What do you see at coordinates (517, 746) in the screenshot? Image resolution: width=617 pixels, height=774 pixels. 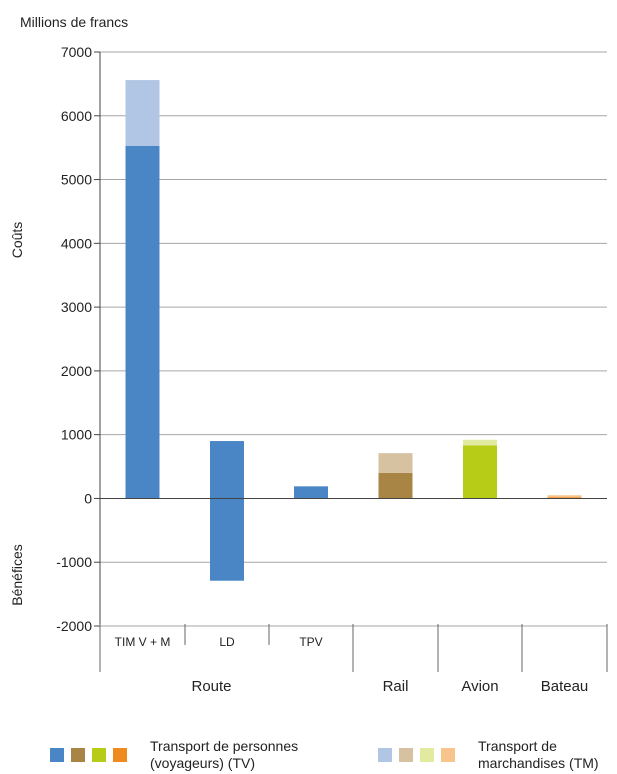 I see `legend-label-tm-line1: Transport de` at bounding box center [517, 746].